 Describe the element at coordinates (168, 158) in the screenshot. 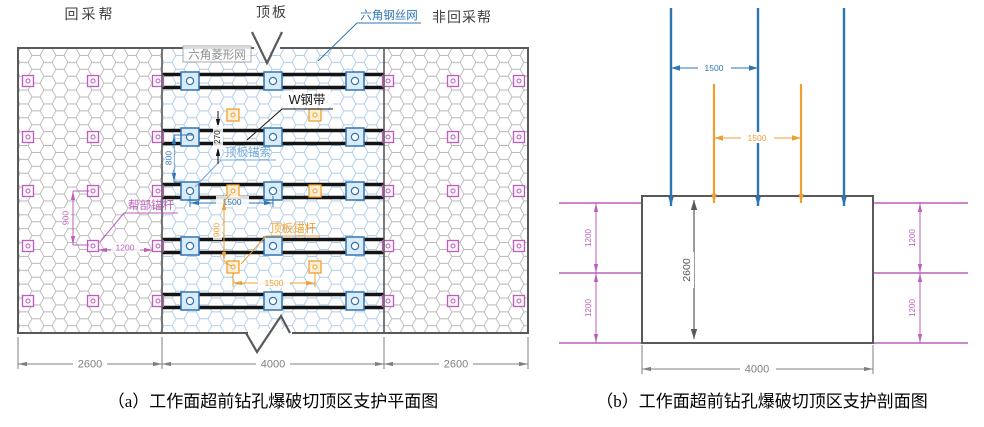

I see `dim-cable-row-text: 800` at that location.